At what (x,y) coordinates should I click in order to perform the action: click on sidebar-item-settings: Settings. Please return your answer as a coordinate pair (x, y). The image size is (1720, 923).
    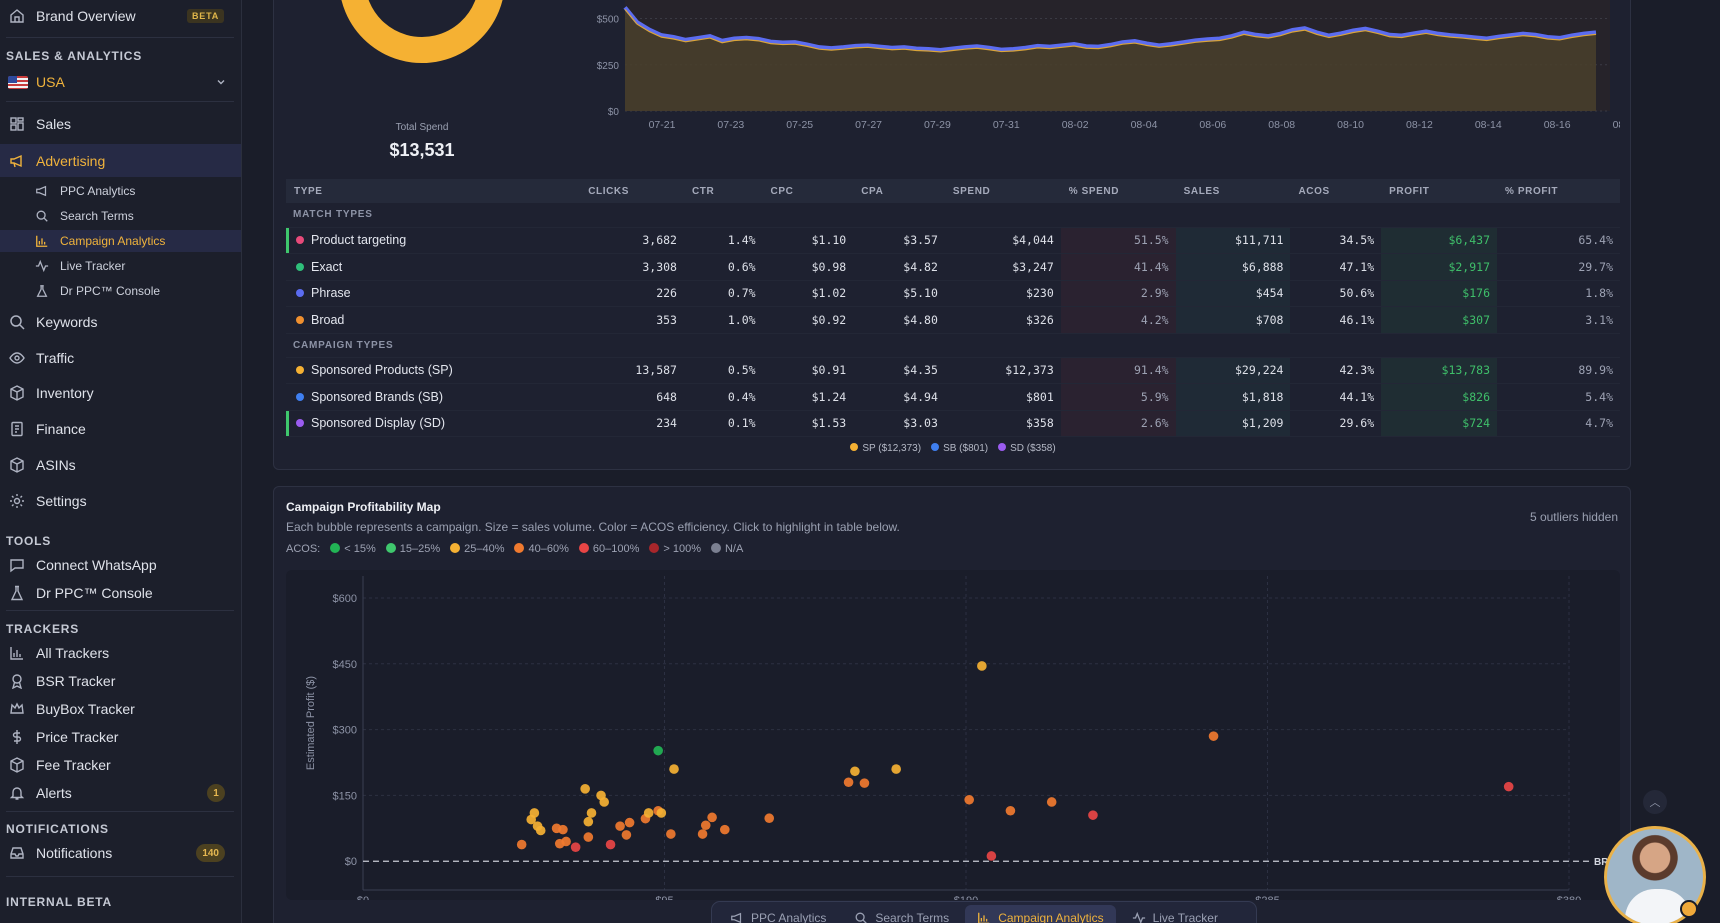
    Looking at the image, I should click on (120, 501).